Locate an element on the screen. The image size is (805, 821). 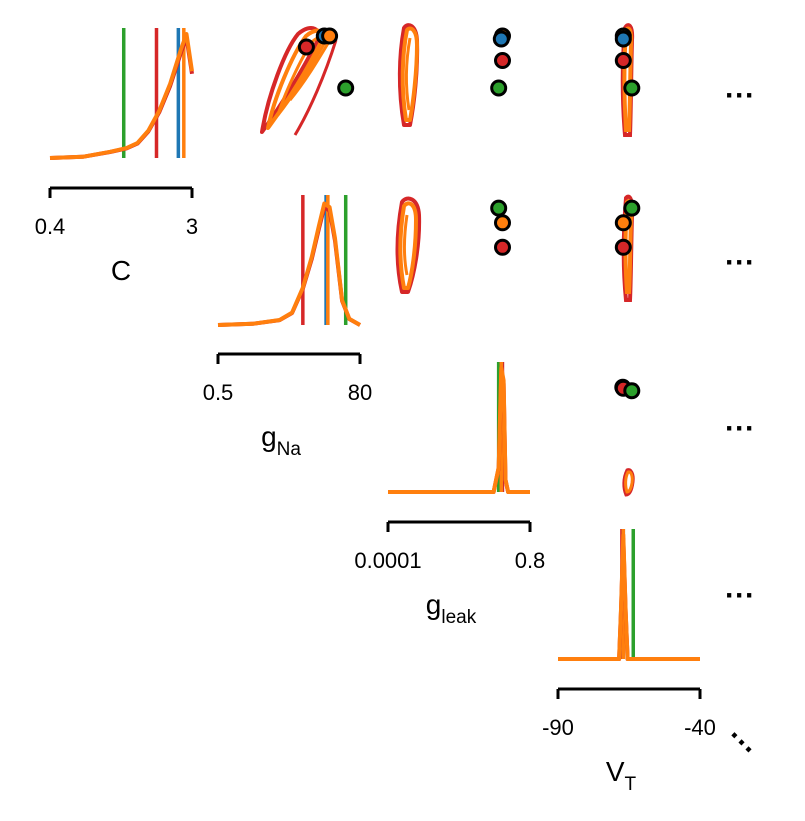
axis-g-leak: 0.0001 0.8 gleak is located at coordinates (450, 574).